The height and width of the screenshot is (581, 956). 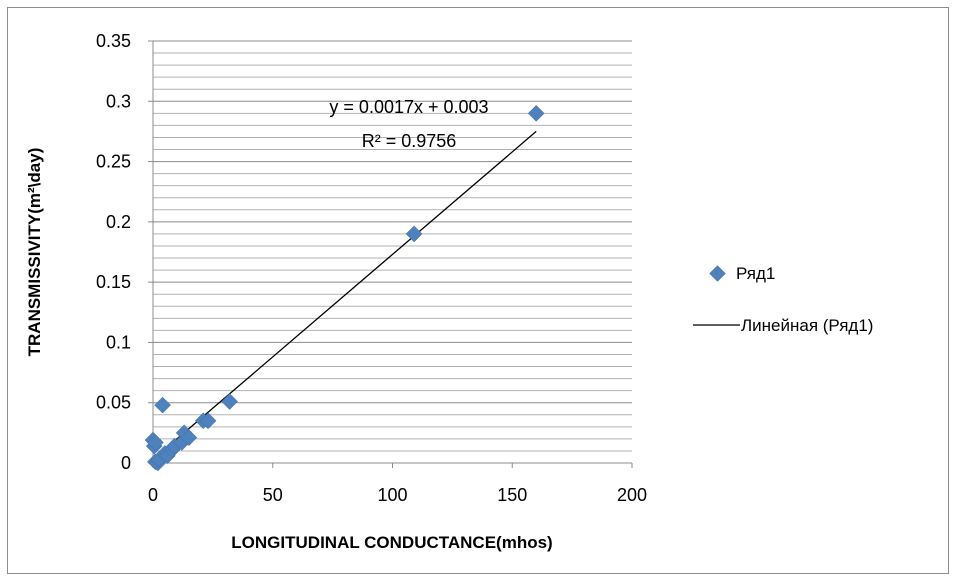 I want to click on y-tick-label: 0.1, so click(x=118, y=342).